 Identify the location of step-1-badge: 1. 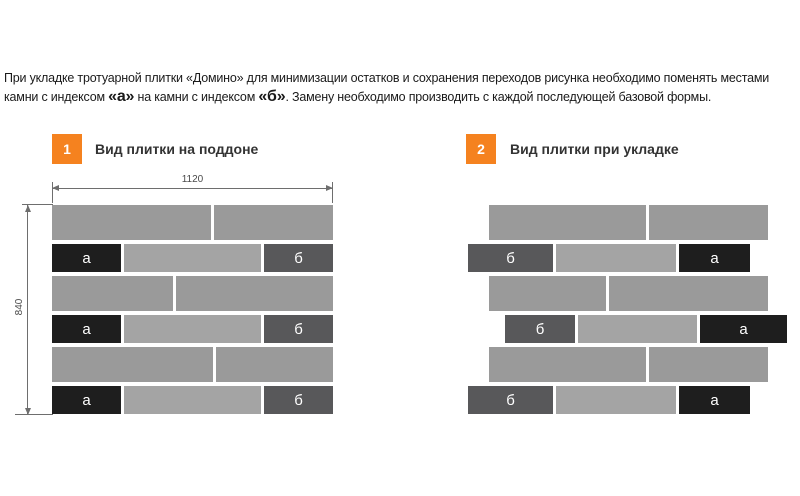
(67, 149).